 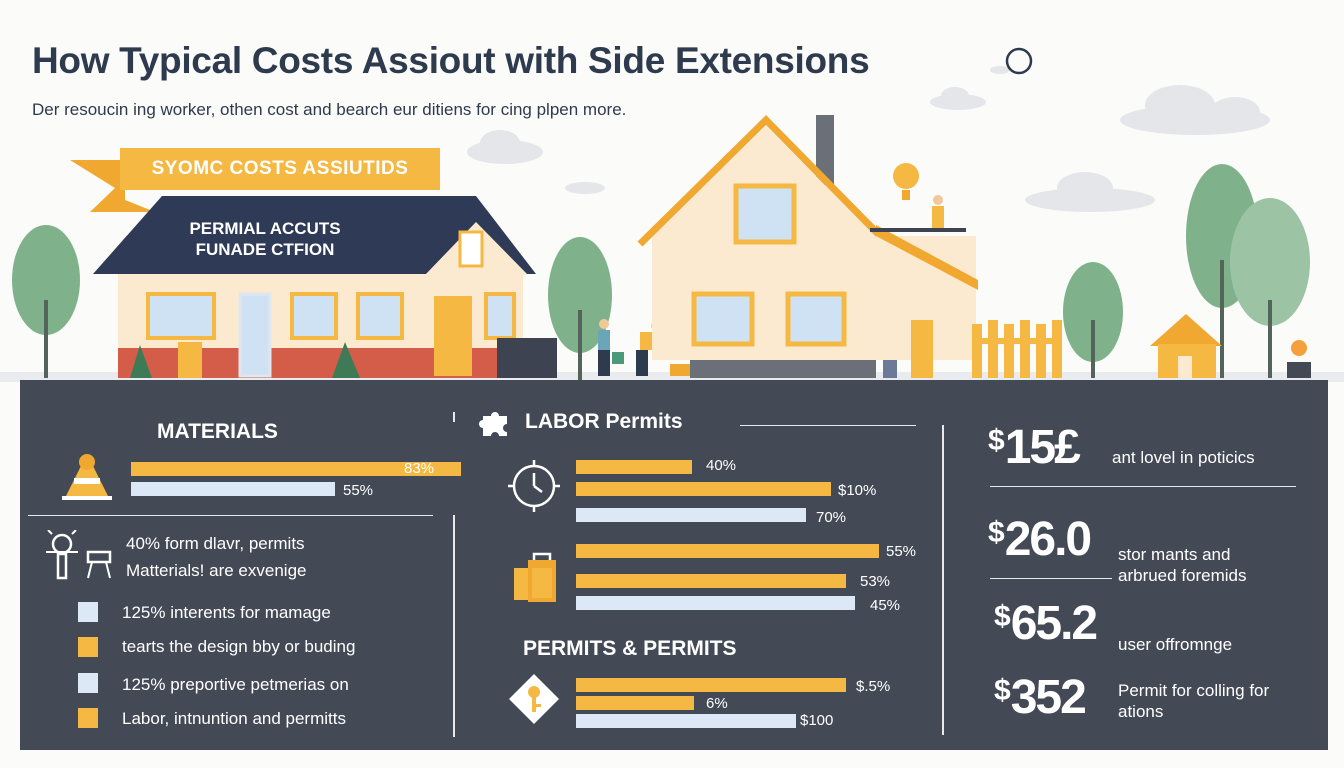 What do you see at coordinates (807, 246) in the screenshot?
I see `big-house` at bounding box center [807, 246].